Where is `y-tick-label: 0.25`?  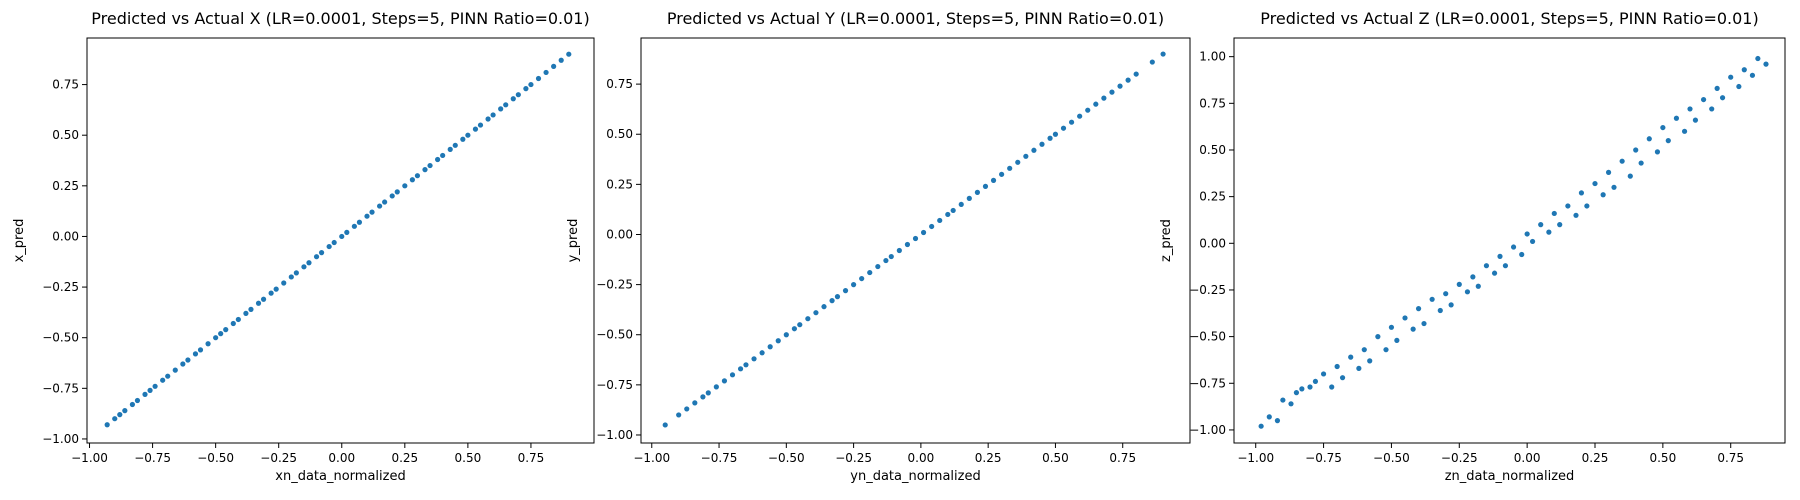
y-tick-label: 0.25 is located at coordinates (1212, 197).